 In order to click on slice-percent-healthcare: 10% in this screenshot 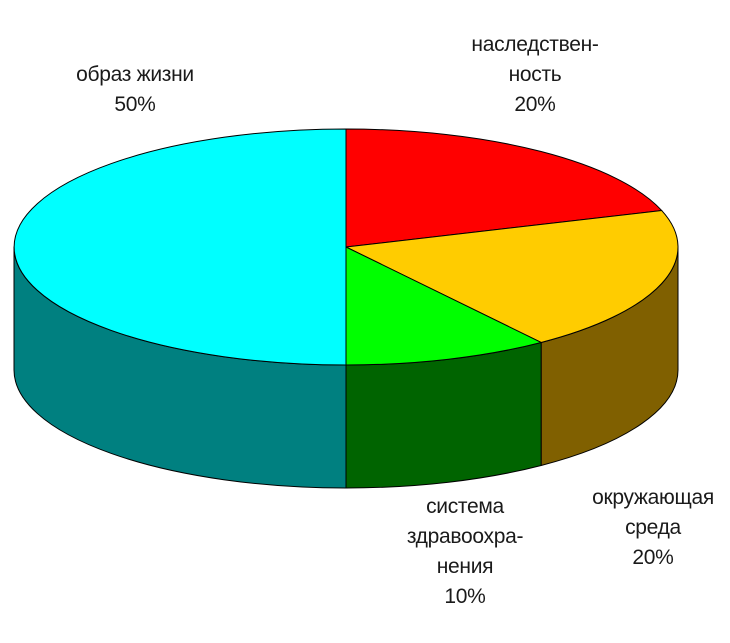, I will do `click(465, 596)`.